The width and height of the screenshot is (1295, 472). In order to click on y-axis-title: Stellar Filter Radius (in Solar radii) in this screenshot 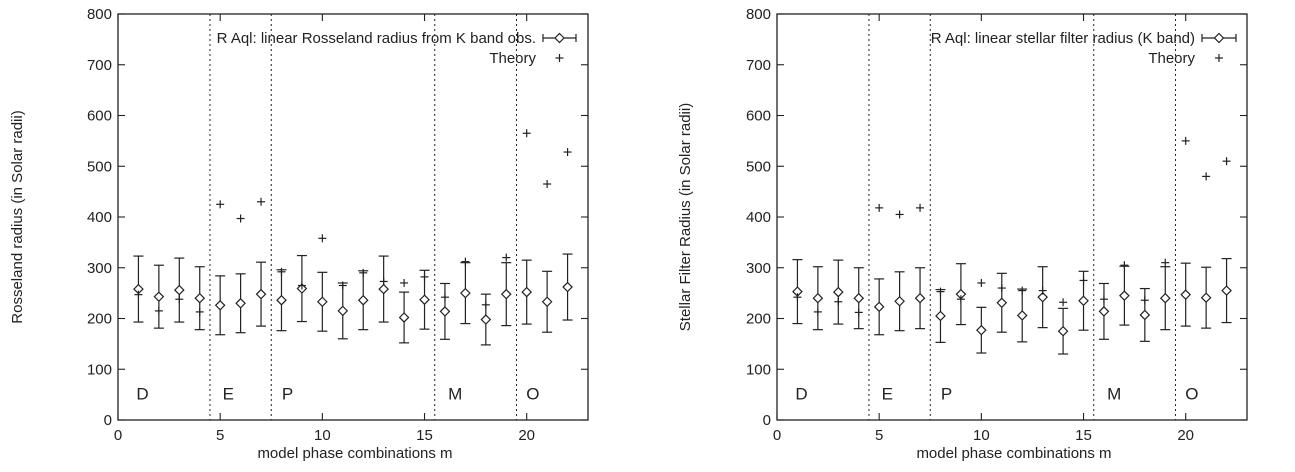, I will do `click(685, 217)`.